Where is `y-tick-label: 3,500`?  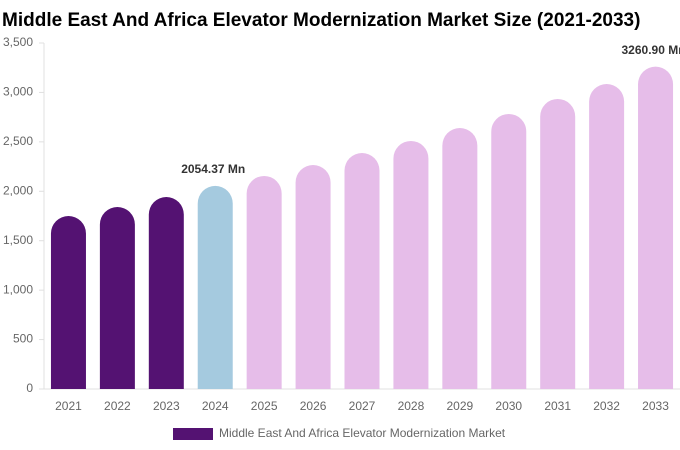
y-tick-label: 3,500 is located at coordinates (18, 42).